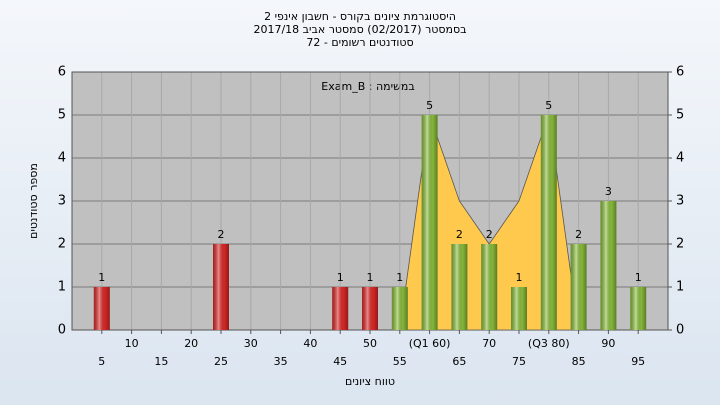 This screenshot has height=405, width=720. What do you see at coordinates (62, 72) in the screenshot?
I see `y-tick-label: 6` at bounding box center [62, 72].